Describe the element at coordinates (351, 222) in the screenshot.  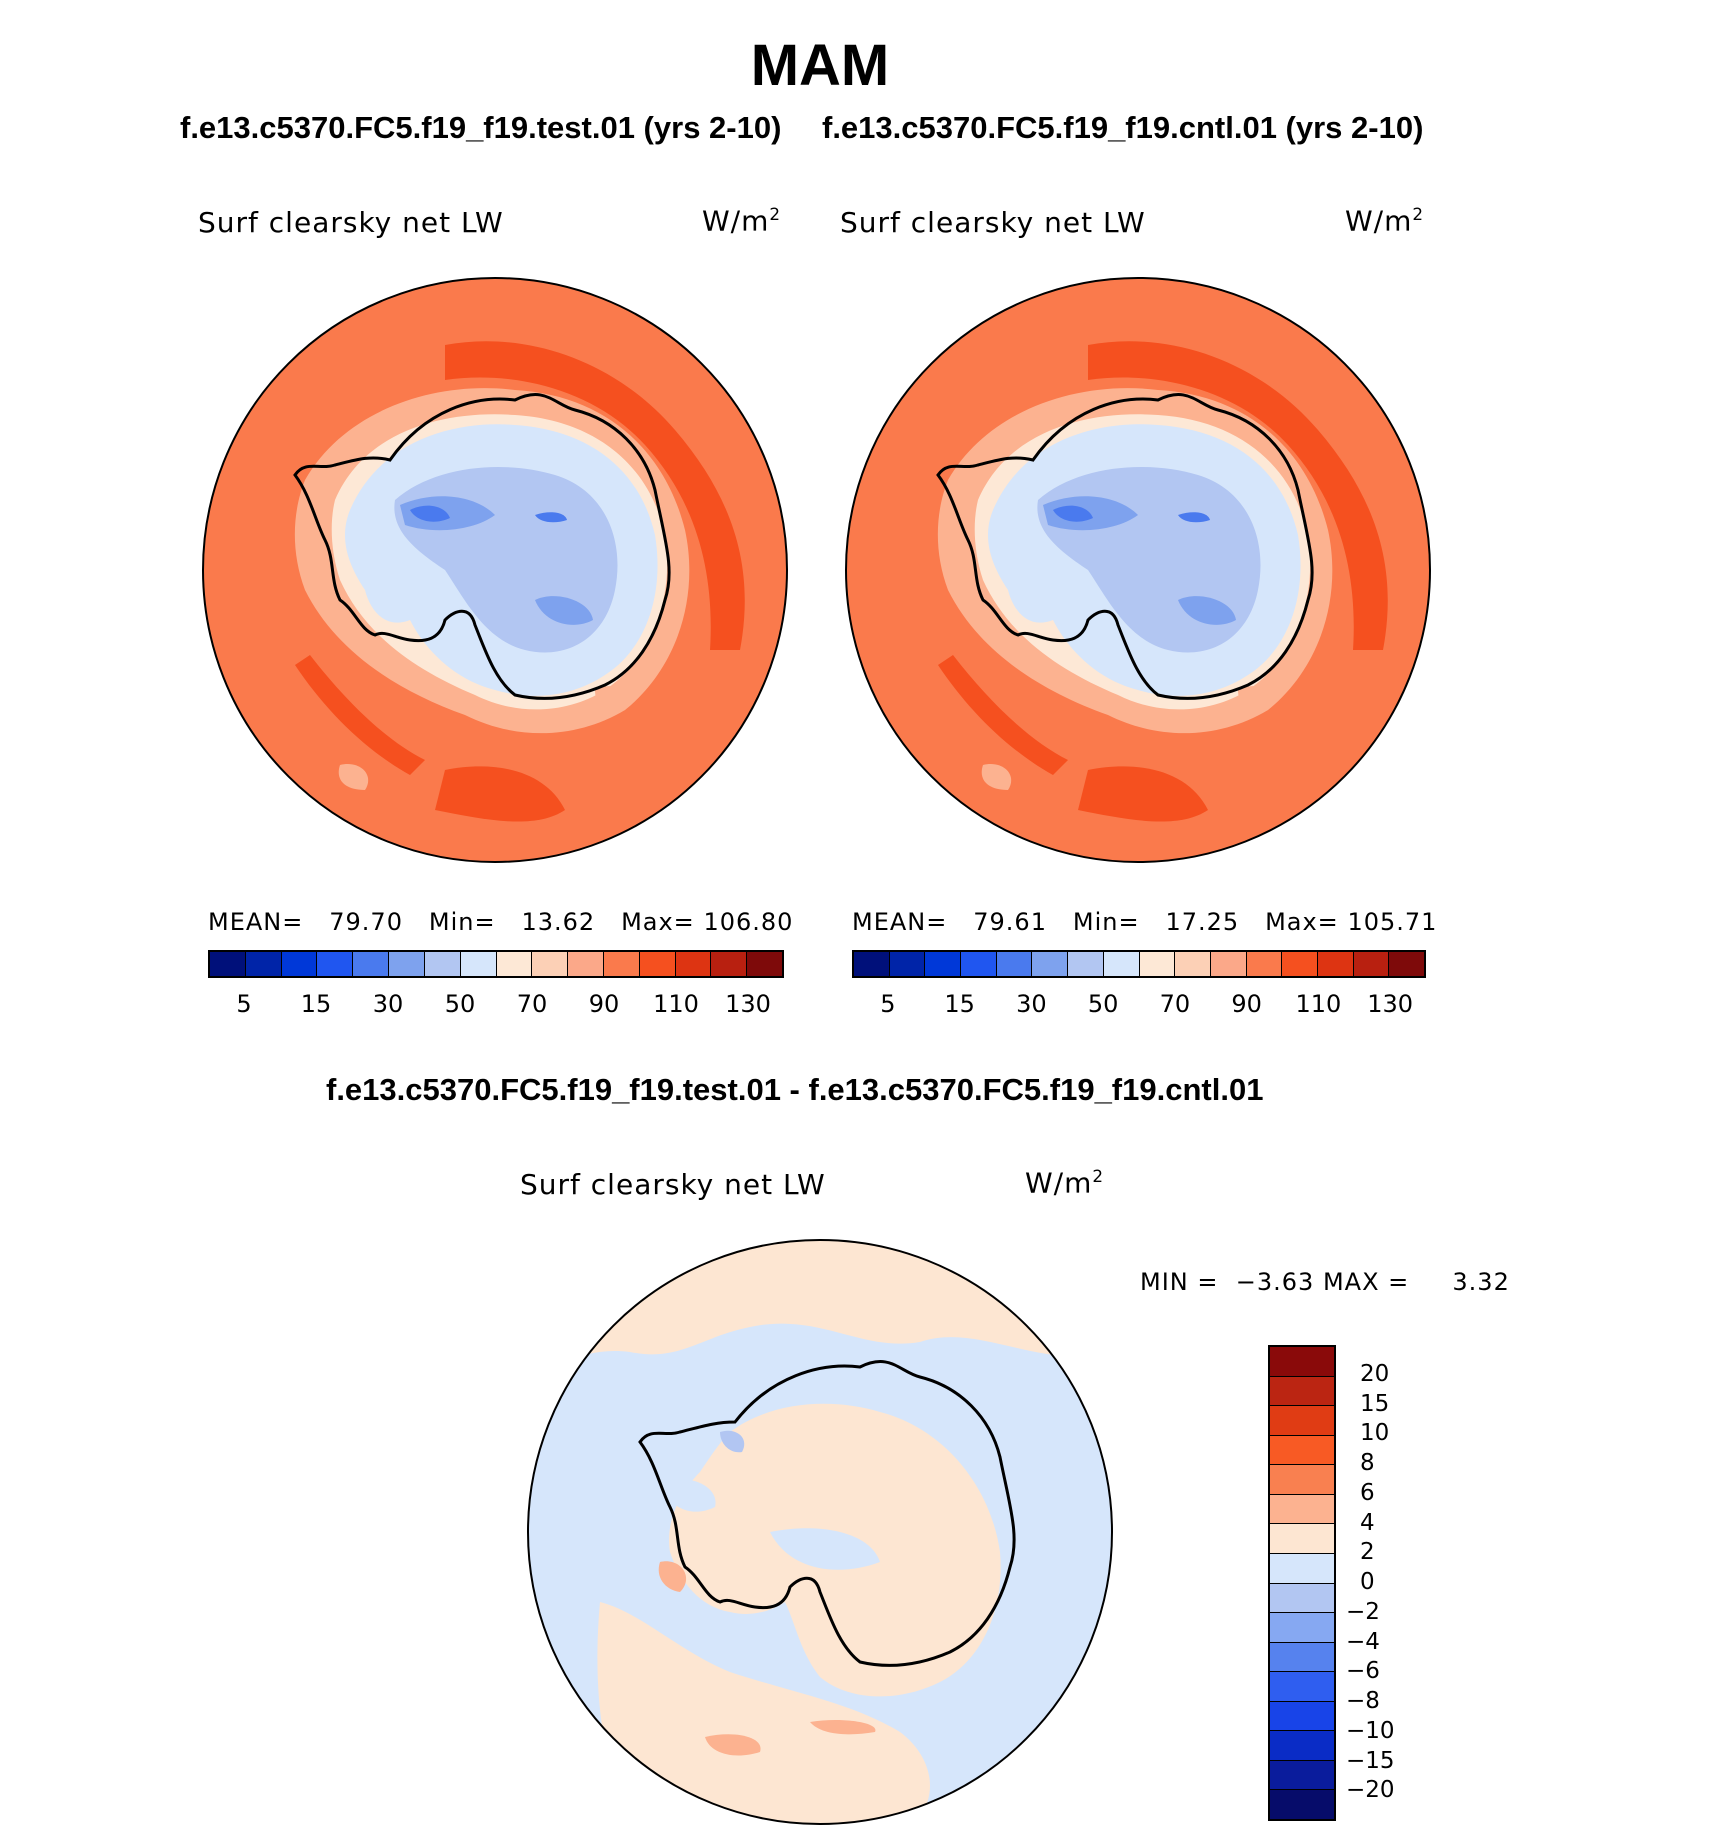
I see `panel-test-variable: Surf clearsky net LW` at that location.